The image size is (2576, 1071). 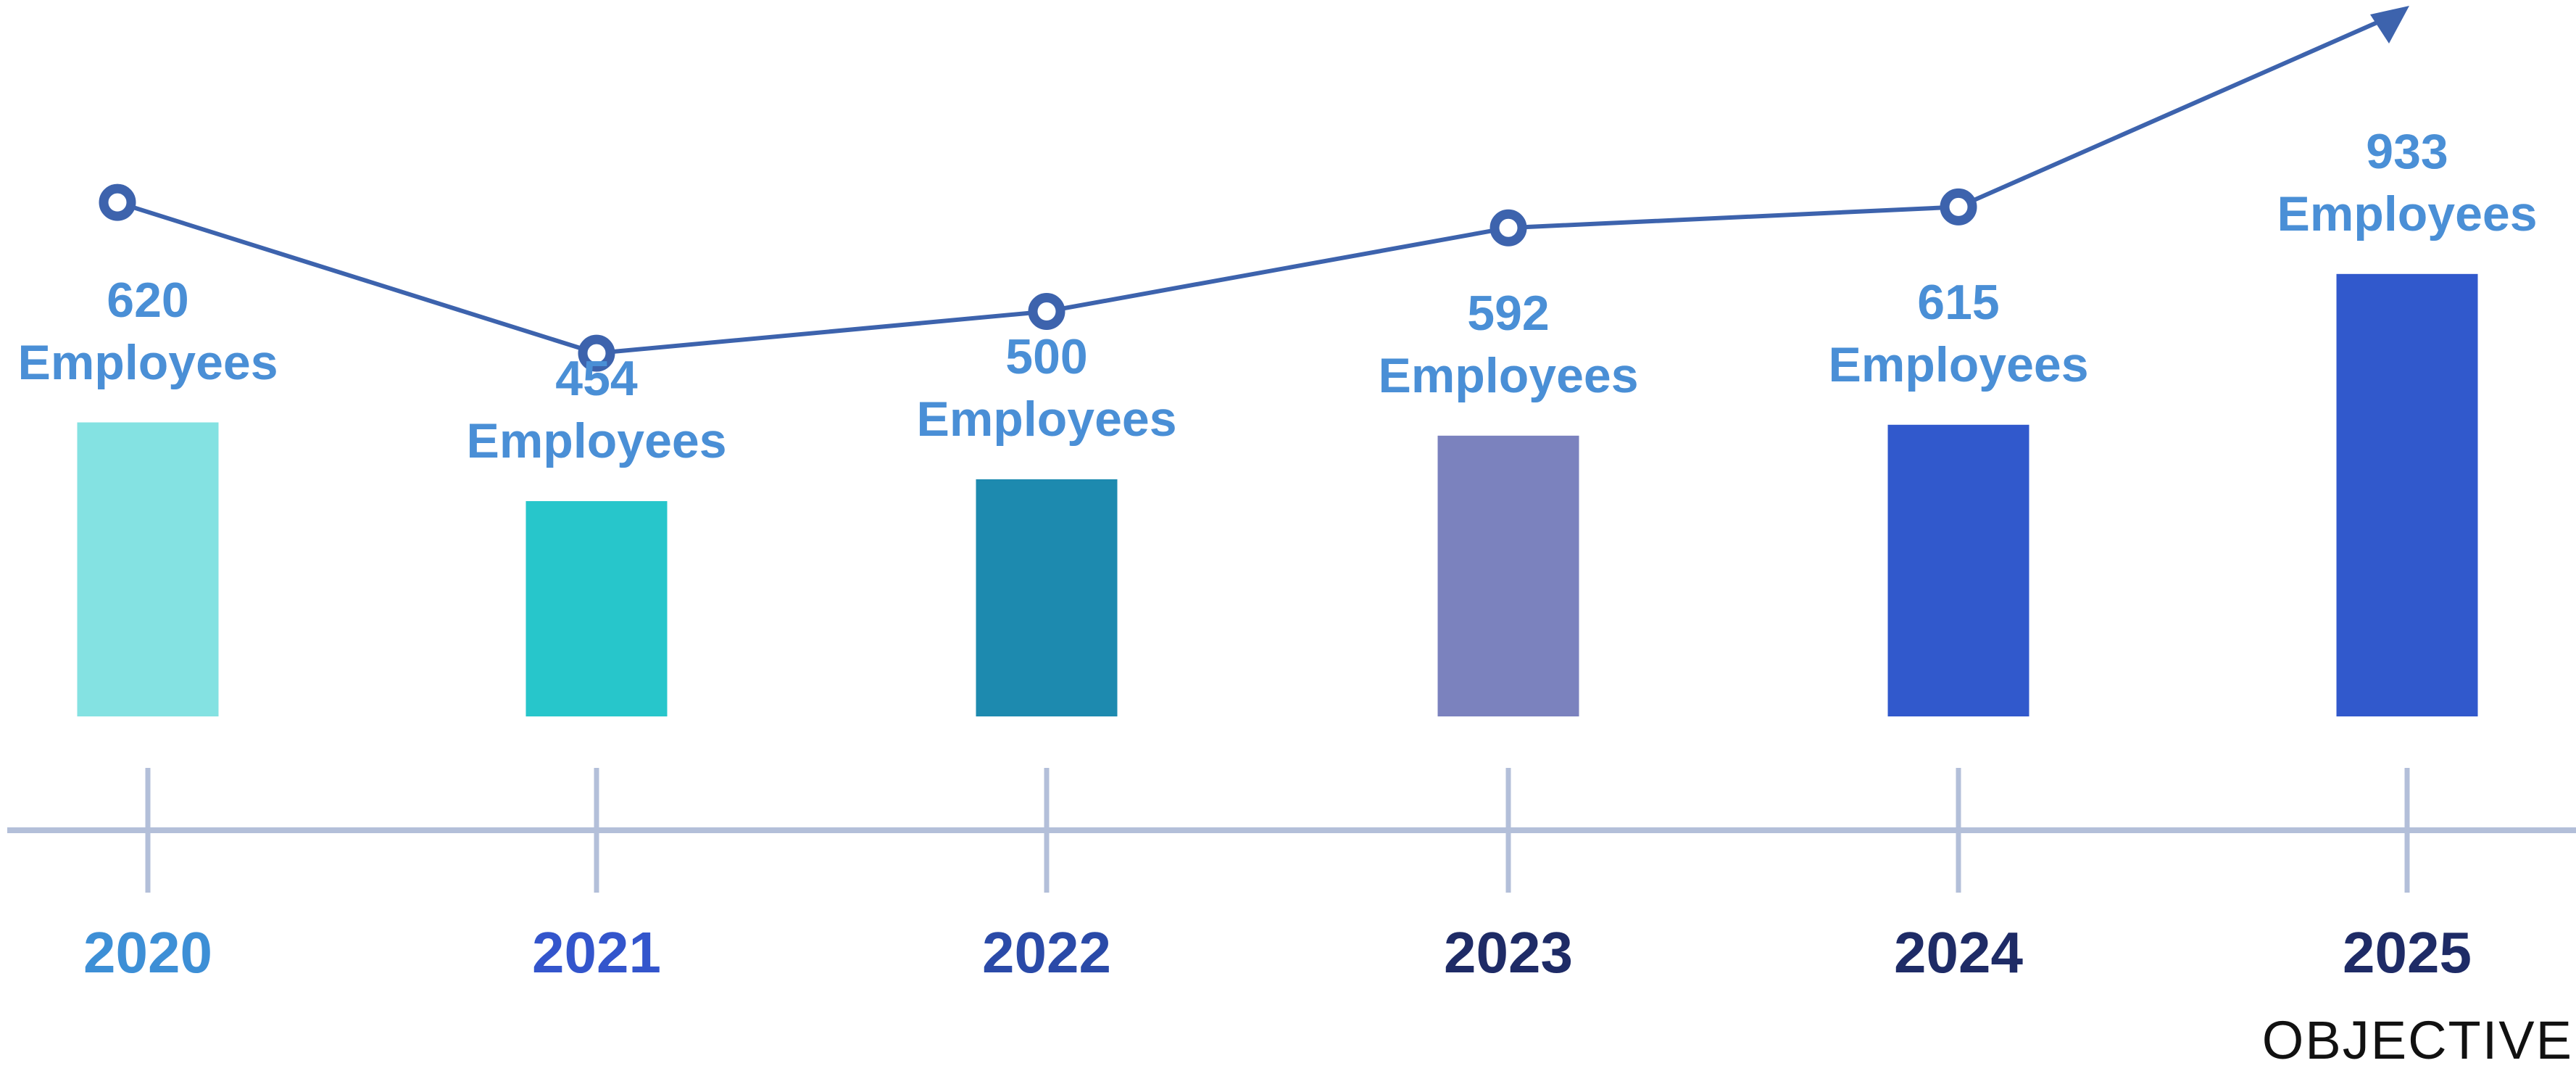 I want to click on value-label: 454 Employees, so click(x=596, y=410).